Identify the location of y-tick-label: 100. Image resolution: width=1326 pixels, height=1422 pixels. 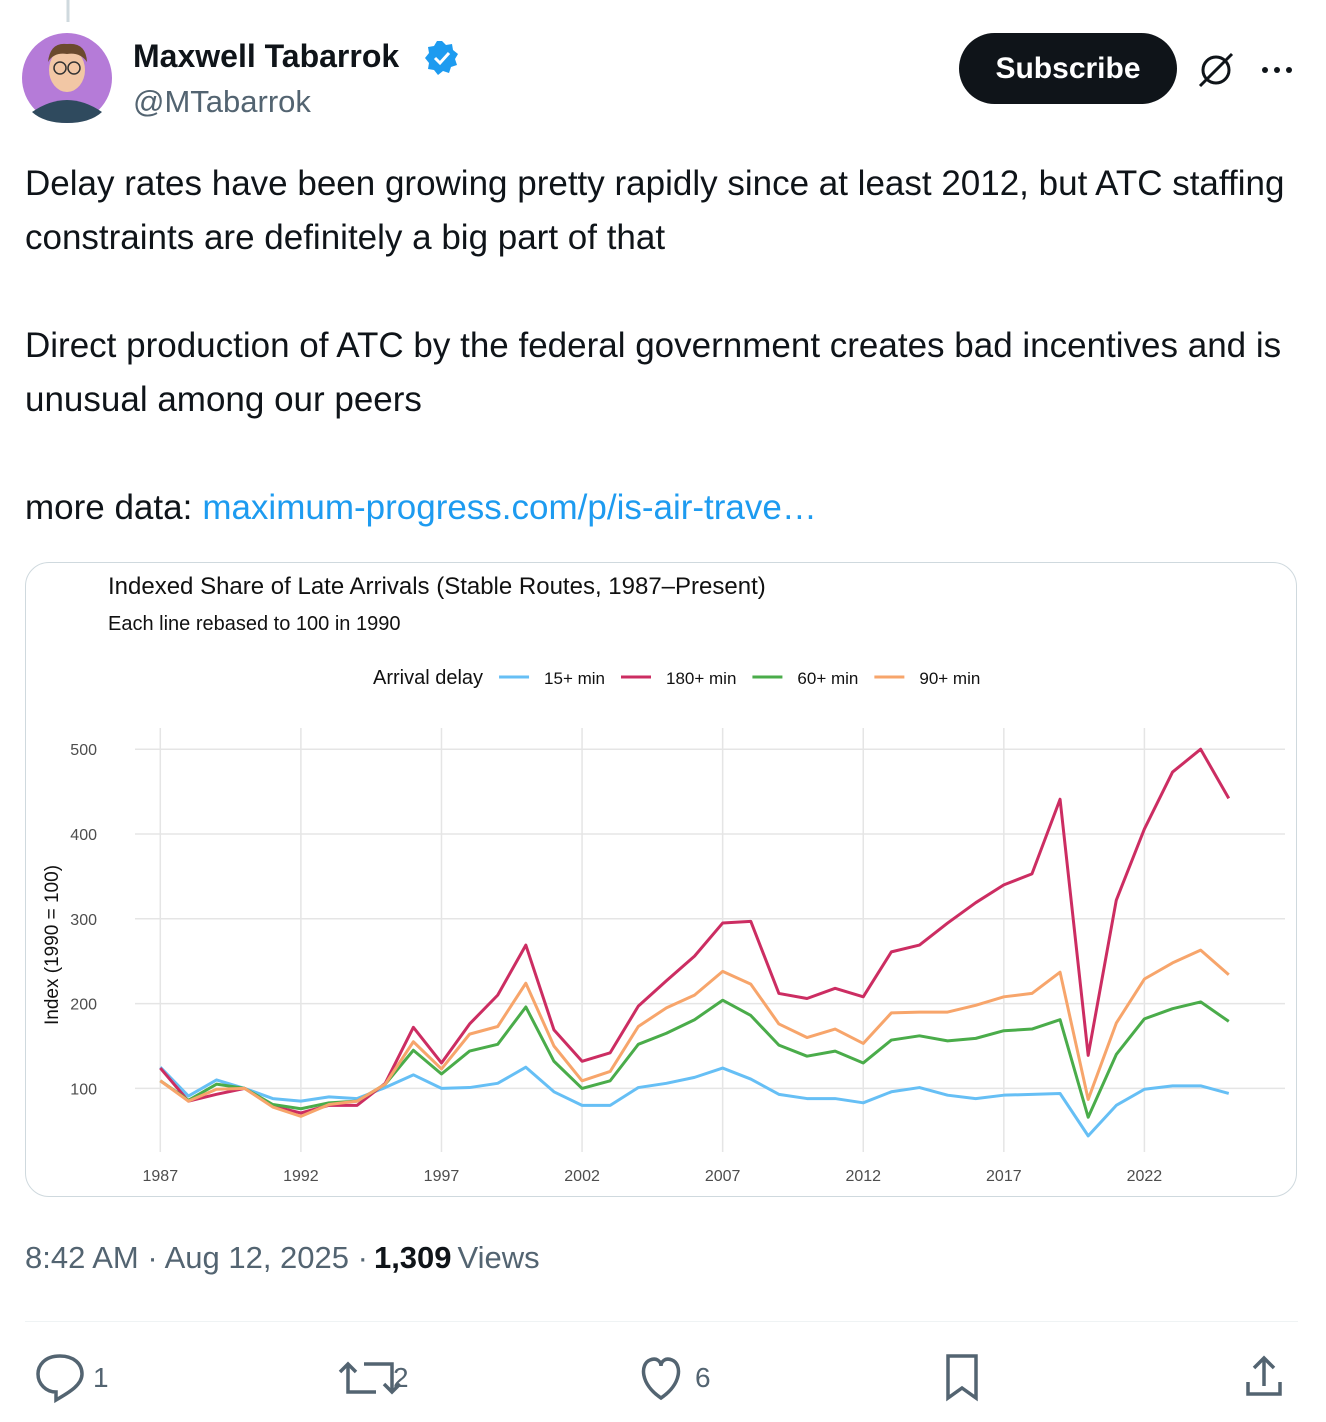
(83, 1089).